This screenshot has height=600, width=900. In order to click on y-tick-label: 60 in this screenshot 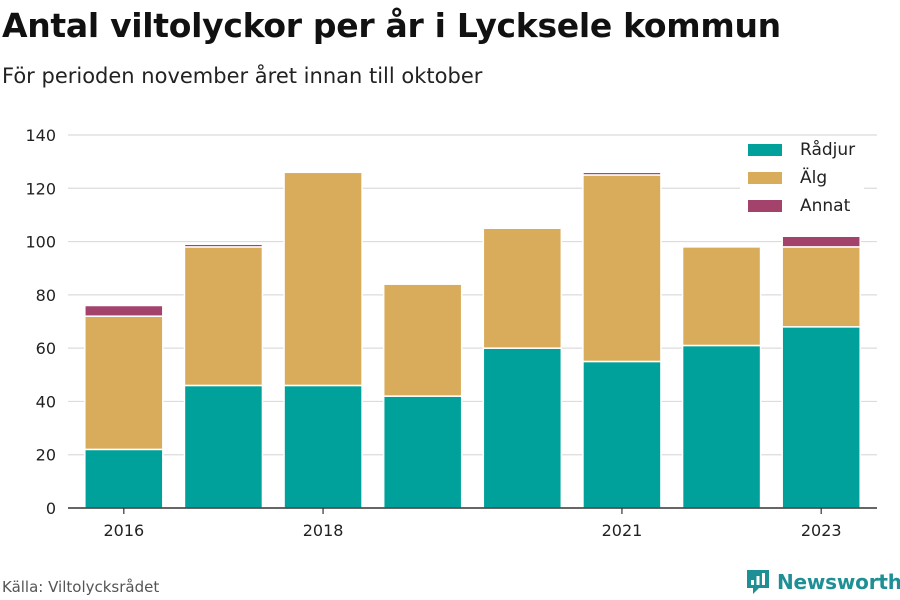, I will do `click(46, 348)`.